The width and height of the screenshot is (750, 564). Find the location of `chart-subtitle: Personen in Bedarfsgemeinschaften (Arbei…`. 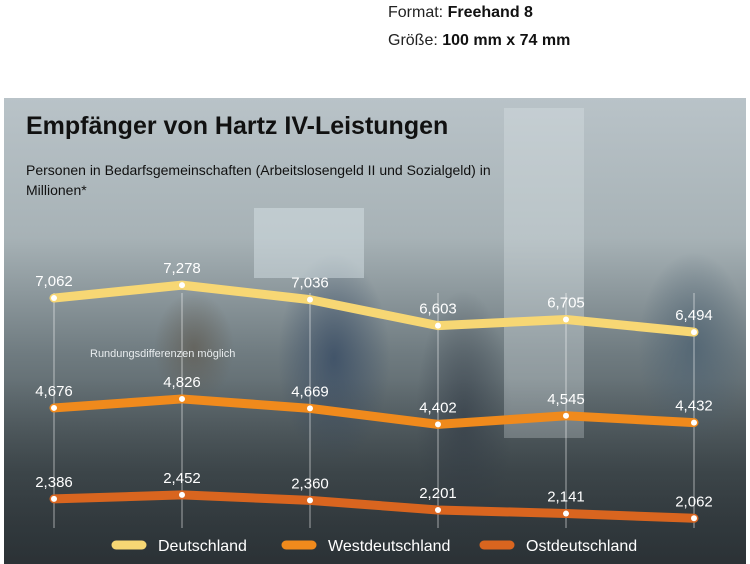

chart-subtitle: Personen in Bedarfsgemeinschaften (Arbei… is located at coordinates (258, 180).